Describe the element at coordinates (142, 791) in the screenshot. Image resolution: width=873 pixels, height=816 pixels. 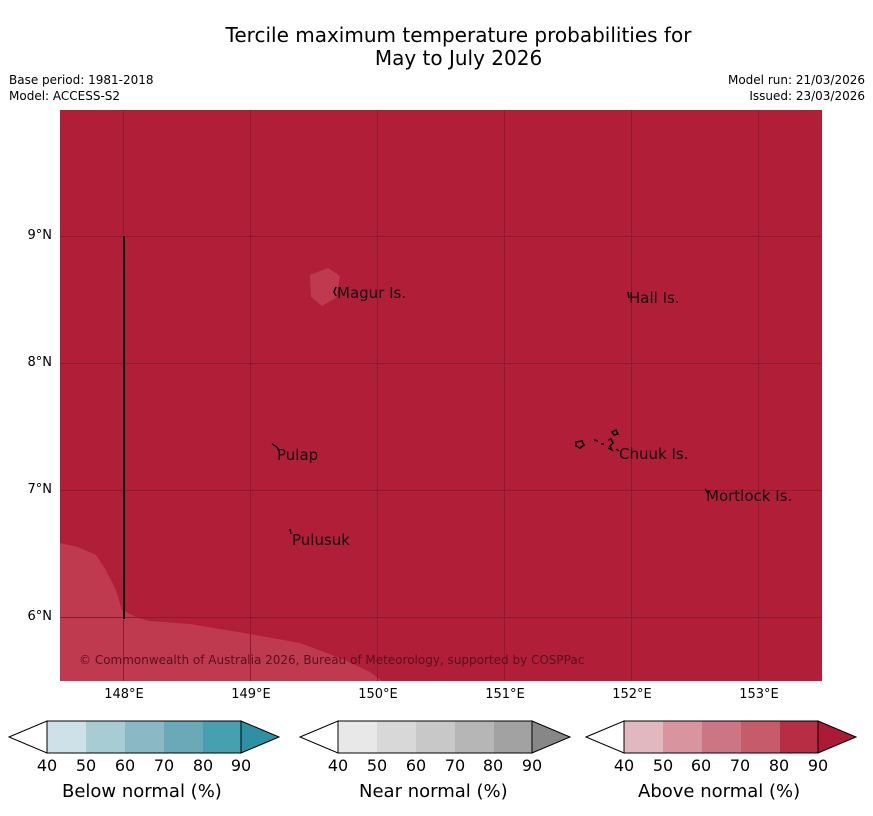
I see `legend-below-label: Below normal (%)` at that location.